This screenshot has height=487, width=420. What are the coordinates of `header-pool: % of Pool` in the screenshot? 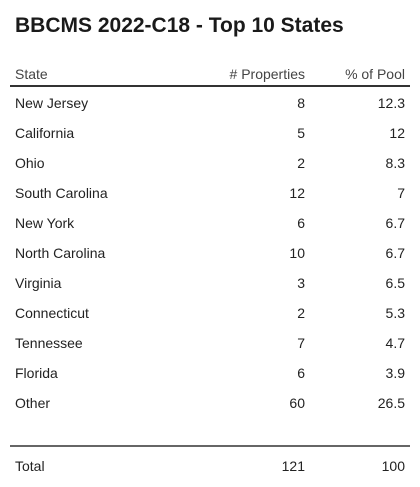 It's located at (375, 74).